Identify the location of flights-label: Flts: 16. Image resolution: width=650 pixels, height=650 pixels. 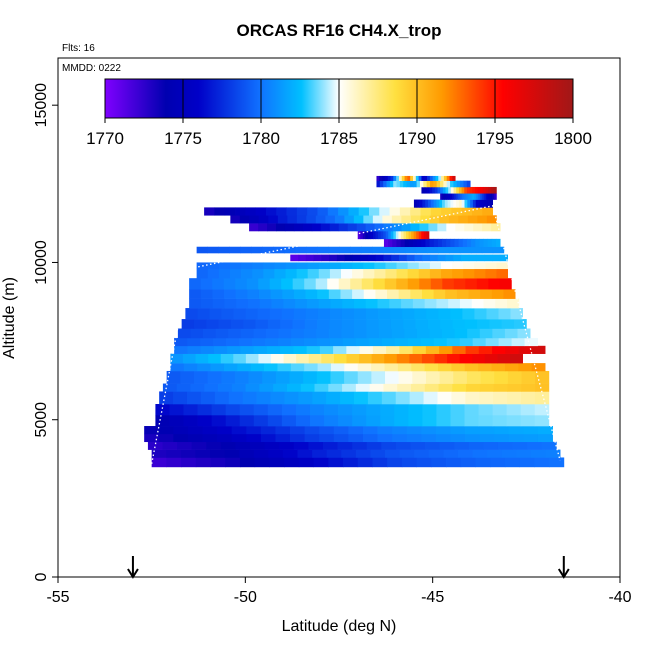
(78, 48).